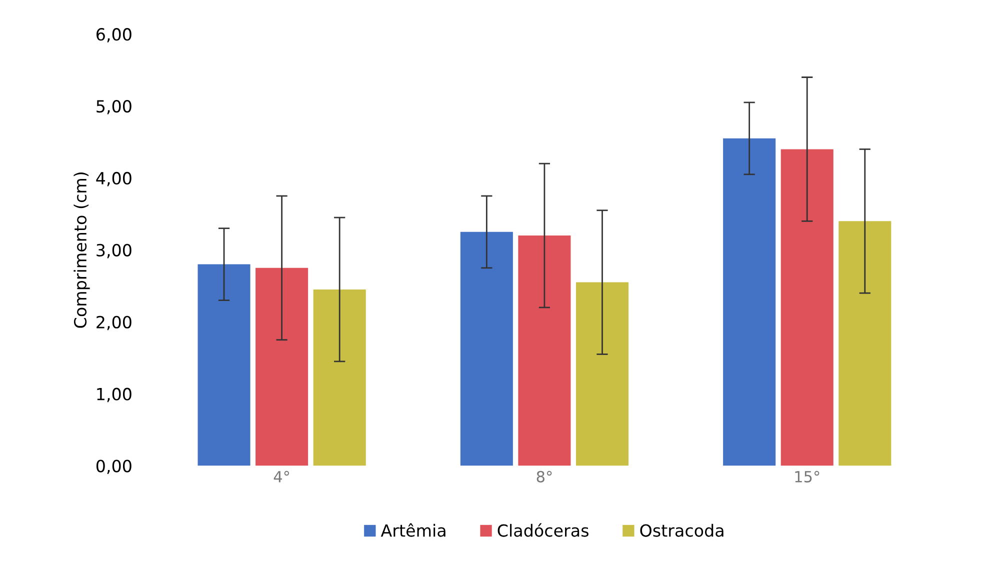 The width and height of the screenshot is (981, 568). I want to click on y-tick-label: 0,00, so click(114, 467).